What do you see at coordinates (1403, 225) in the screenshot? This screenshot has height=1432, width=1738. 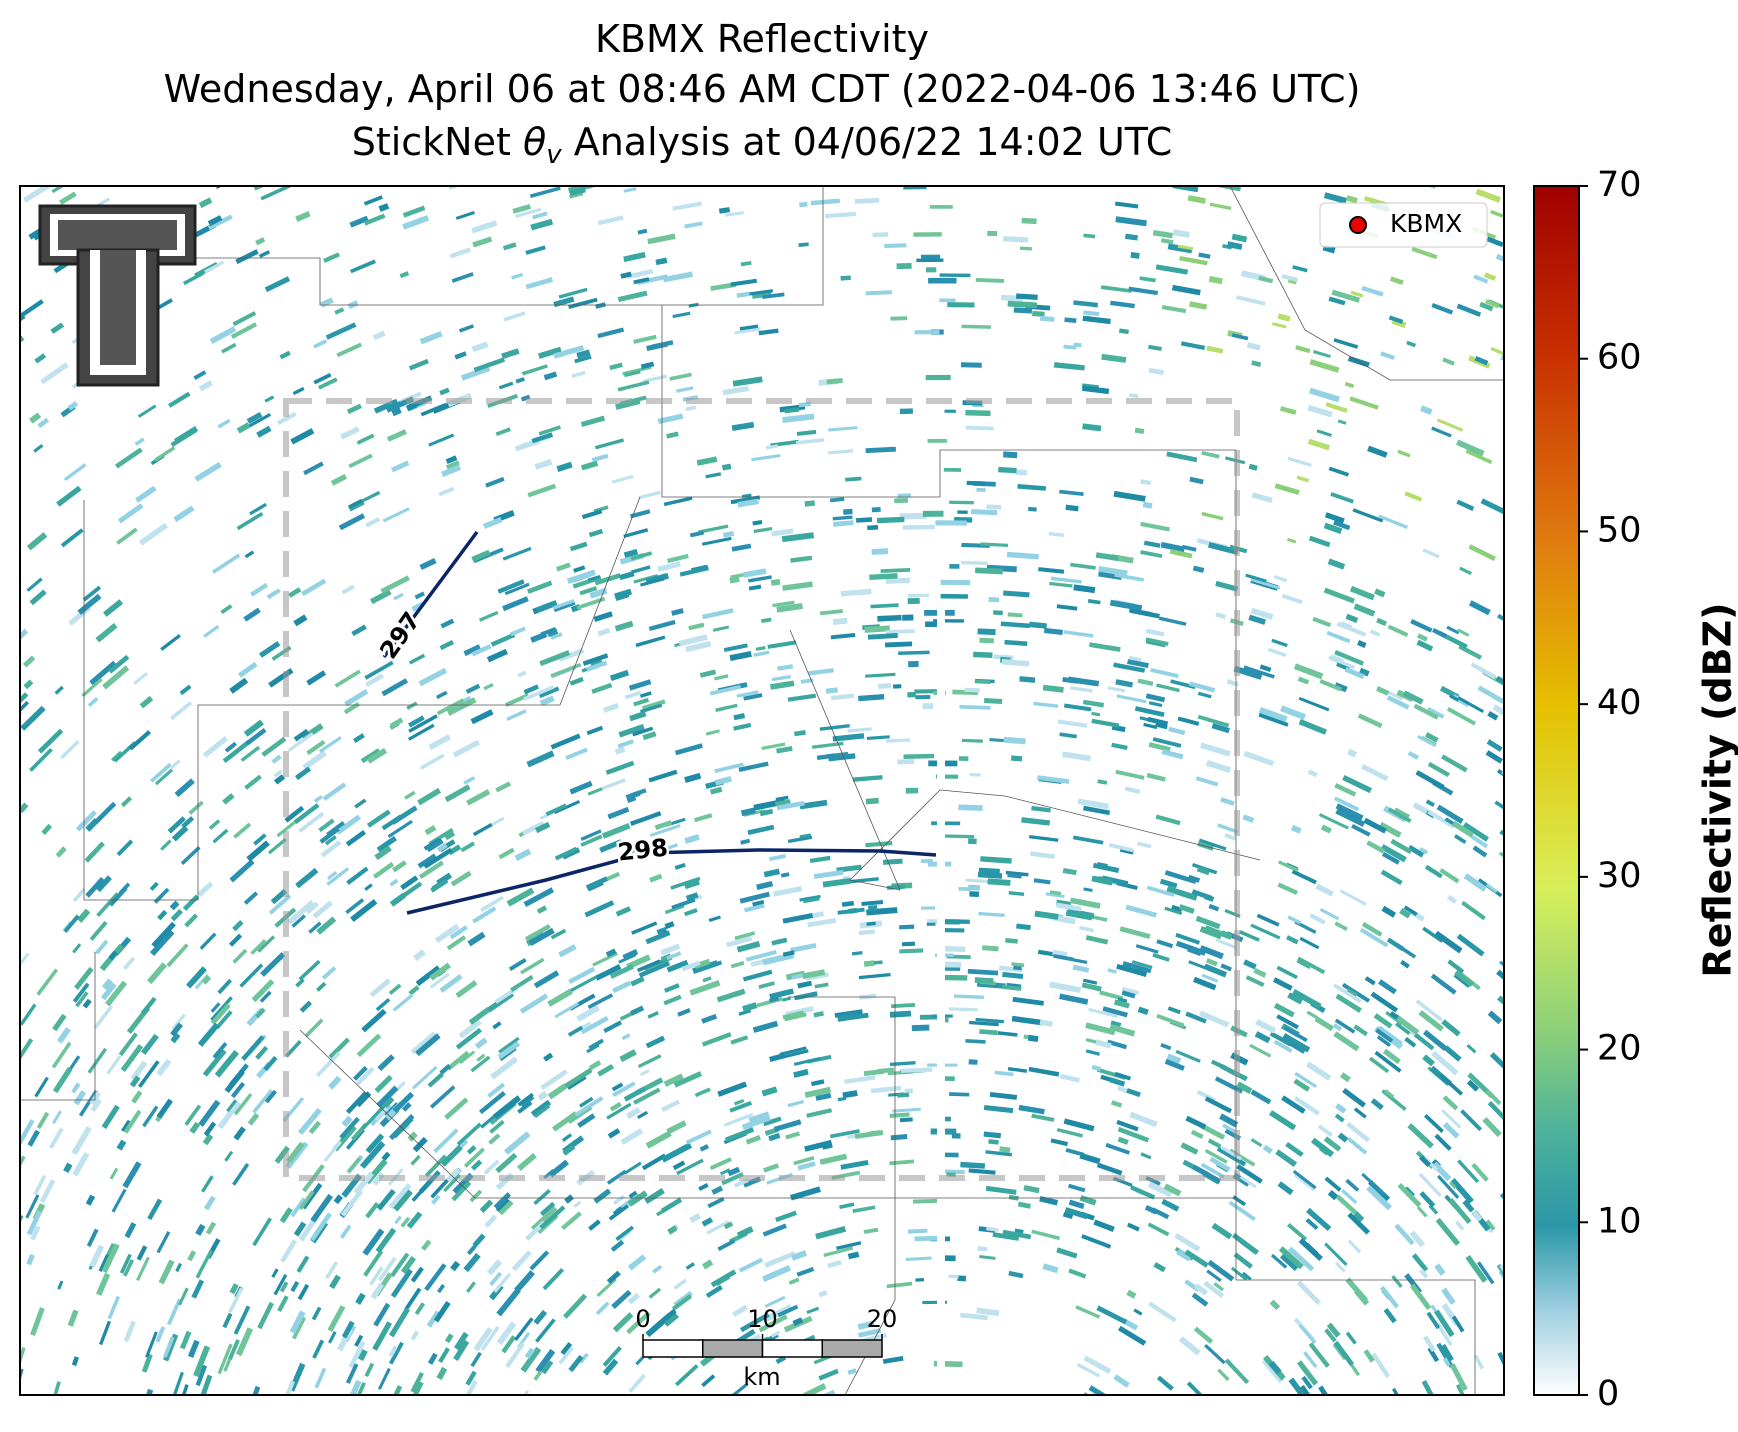 I see `legend` at bounding box center [1403, 225].